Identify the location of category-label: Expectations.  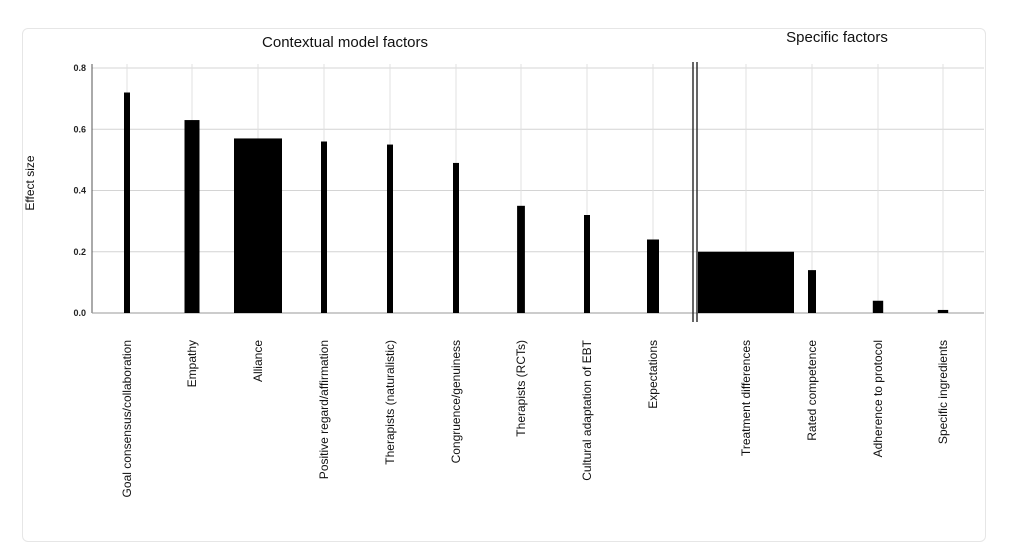
(653, 374).